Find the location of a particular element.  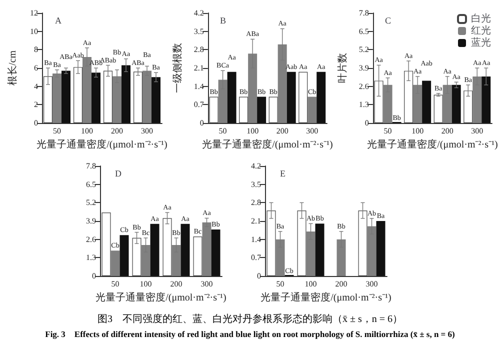

chart-title: E is located at coordinates (283, 173).